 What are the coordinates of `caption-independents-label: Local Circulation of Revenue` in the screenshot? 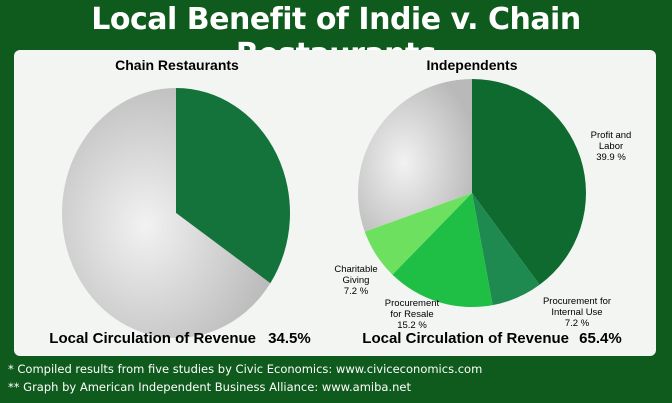 It's located at (465, 338).